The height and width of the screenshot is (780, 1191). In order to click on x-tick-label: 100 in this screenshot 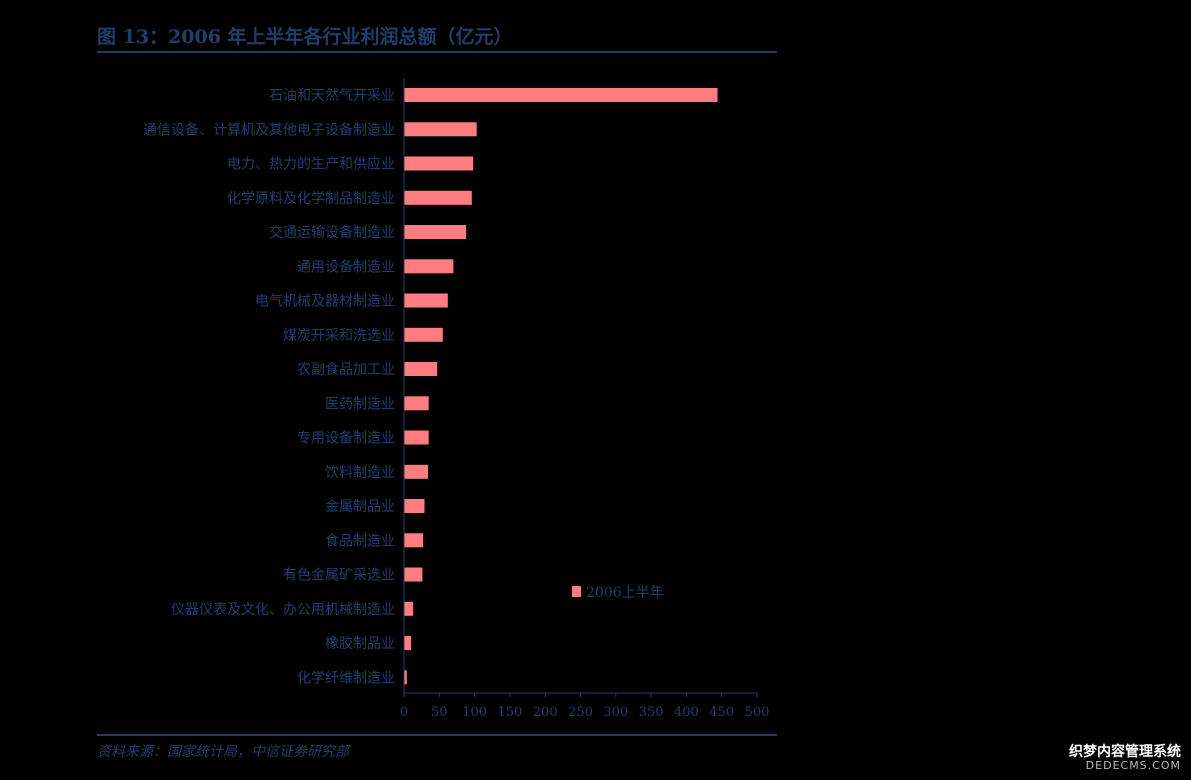, I will do `click(474, 712)`.